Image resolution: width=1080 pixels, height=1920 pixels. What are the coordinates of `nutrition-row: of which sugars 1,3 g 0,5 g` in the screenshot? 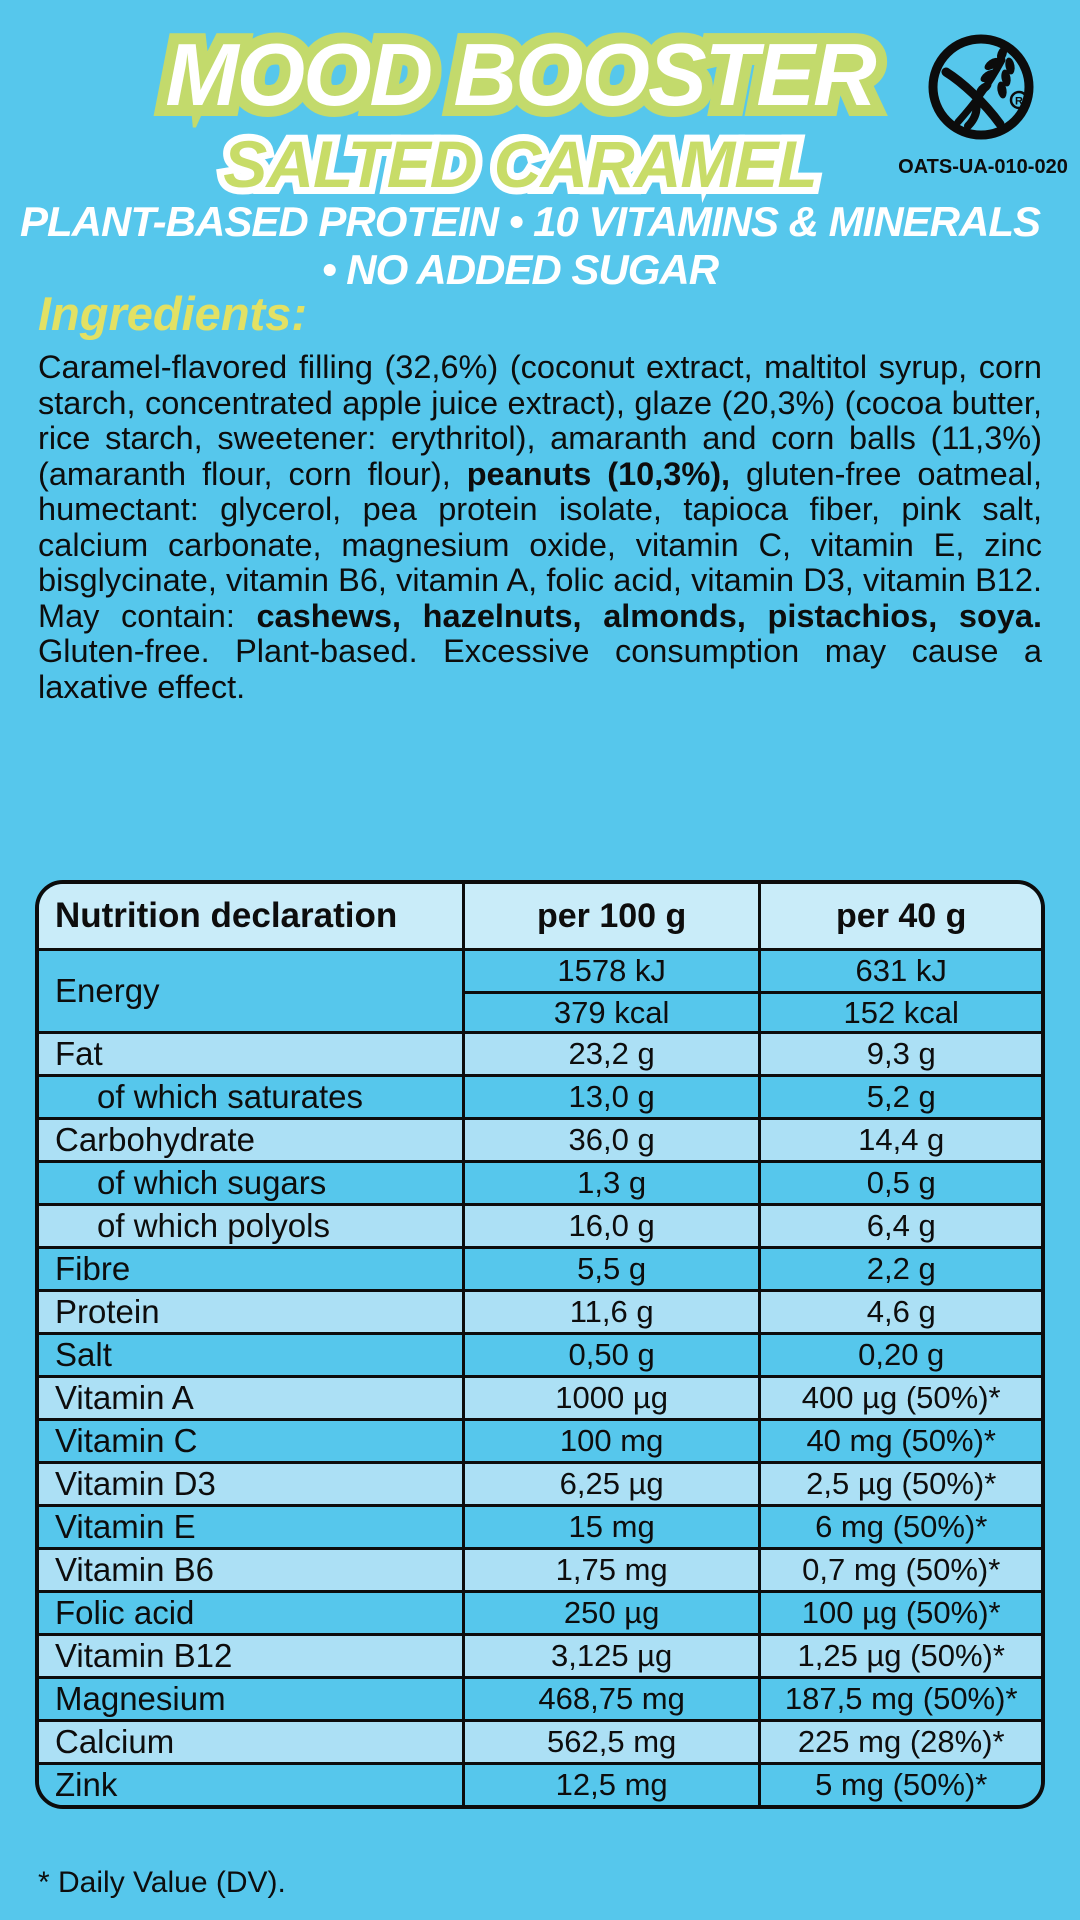 It's located at (540, 1181).